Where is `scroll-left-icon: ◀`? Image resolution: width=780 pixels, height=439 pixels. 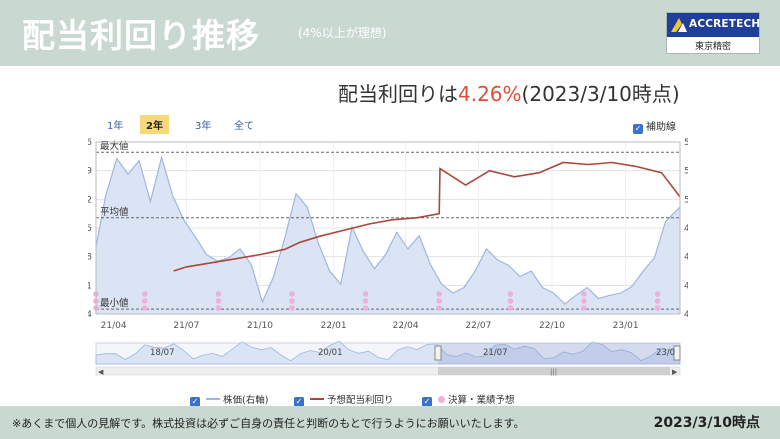
scroll-left-icon: ◀ is located at coordinates (101, 372).